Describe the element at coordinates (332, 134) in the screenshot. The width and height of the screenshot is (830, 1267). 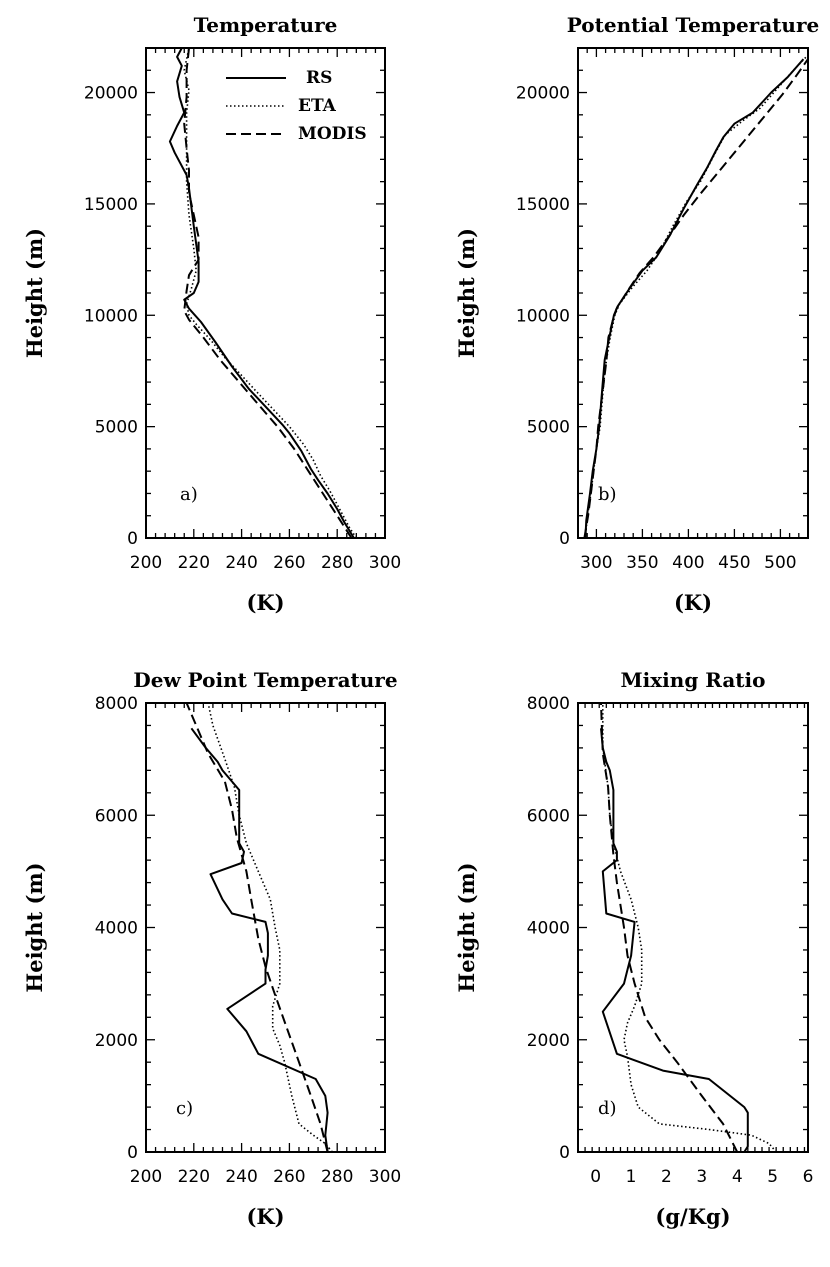
I see `legend-label-modis: MODIS` at that location.